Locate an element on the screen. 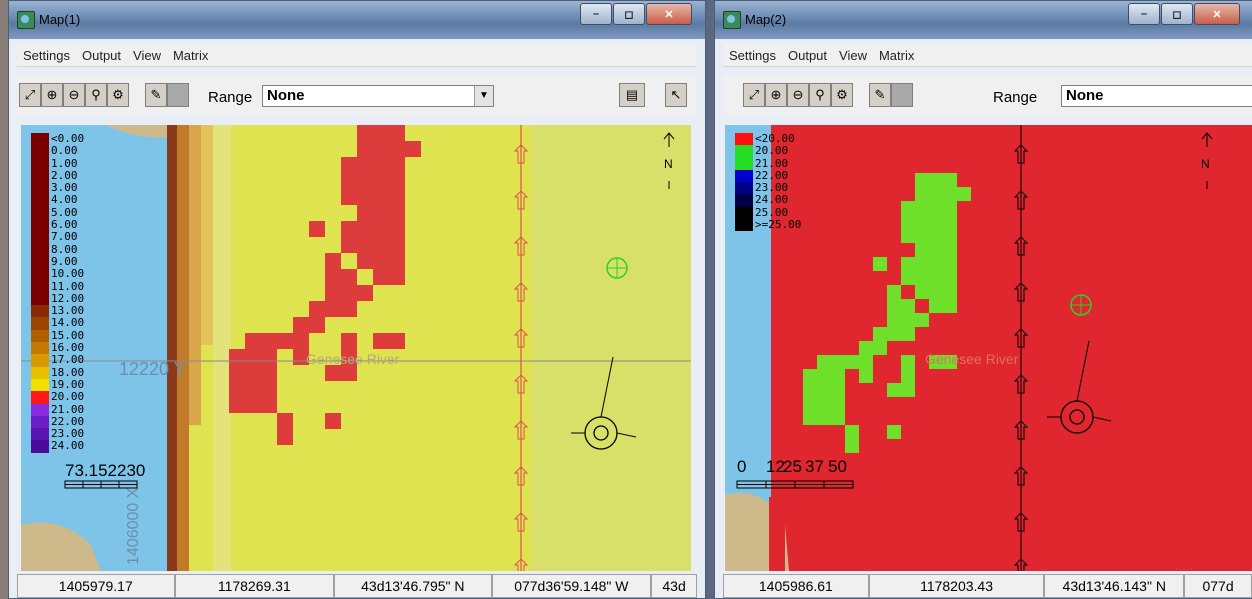 The width and height of the screenshot is (1252, 599). scale-bar is located at coordinates (101, 484).